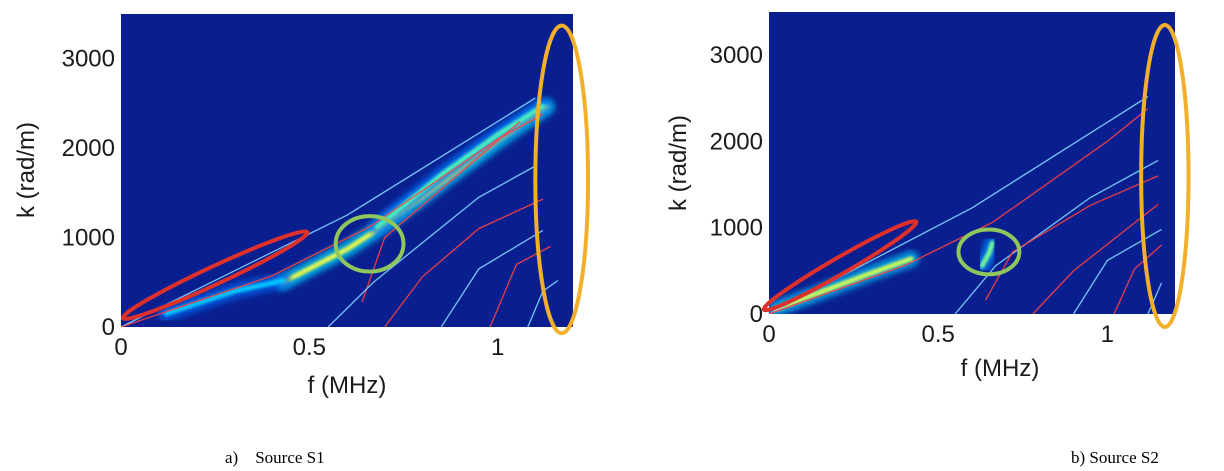 This screenshot has height=471, width=1224. What do you see at coordinates (1115, 457) in the screenshot?
I see `panel-caption: b) Source S2` at bounding box center [1115, 457].